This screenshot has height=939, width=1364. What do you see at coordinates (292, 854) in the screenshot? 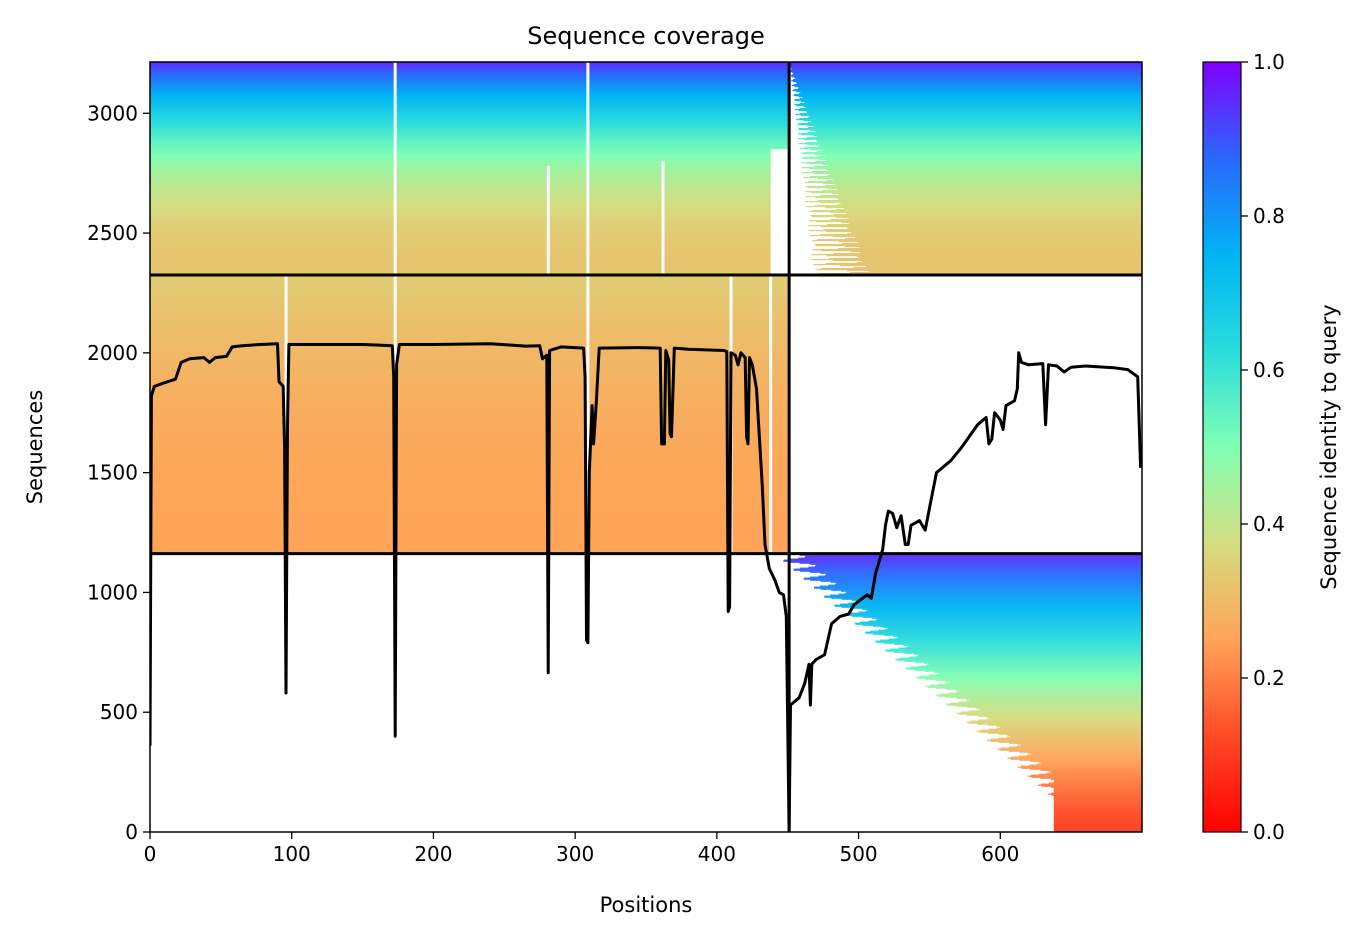
I see `x-tick-label: 100` at bounding box center [292, 854].